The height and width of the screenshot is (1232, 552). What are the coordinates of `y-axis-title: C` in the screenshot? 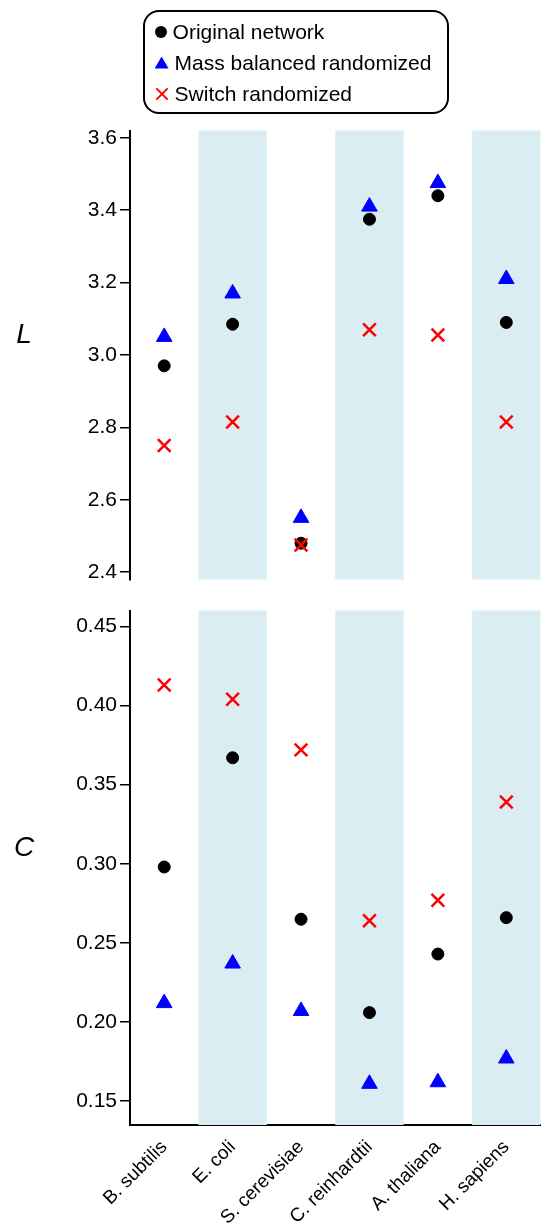 It's located at (24, 846).